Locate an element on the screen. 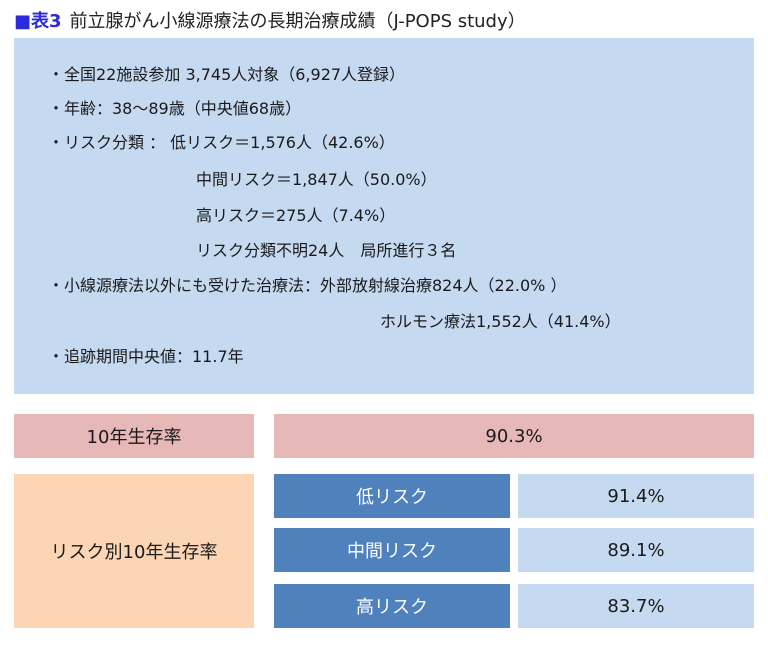  table-title-text: 前立腺がん小線源療法の長期治療成績（J-POPS study） is located at coordinates (297, 21).